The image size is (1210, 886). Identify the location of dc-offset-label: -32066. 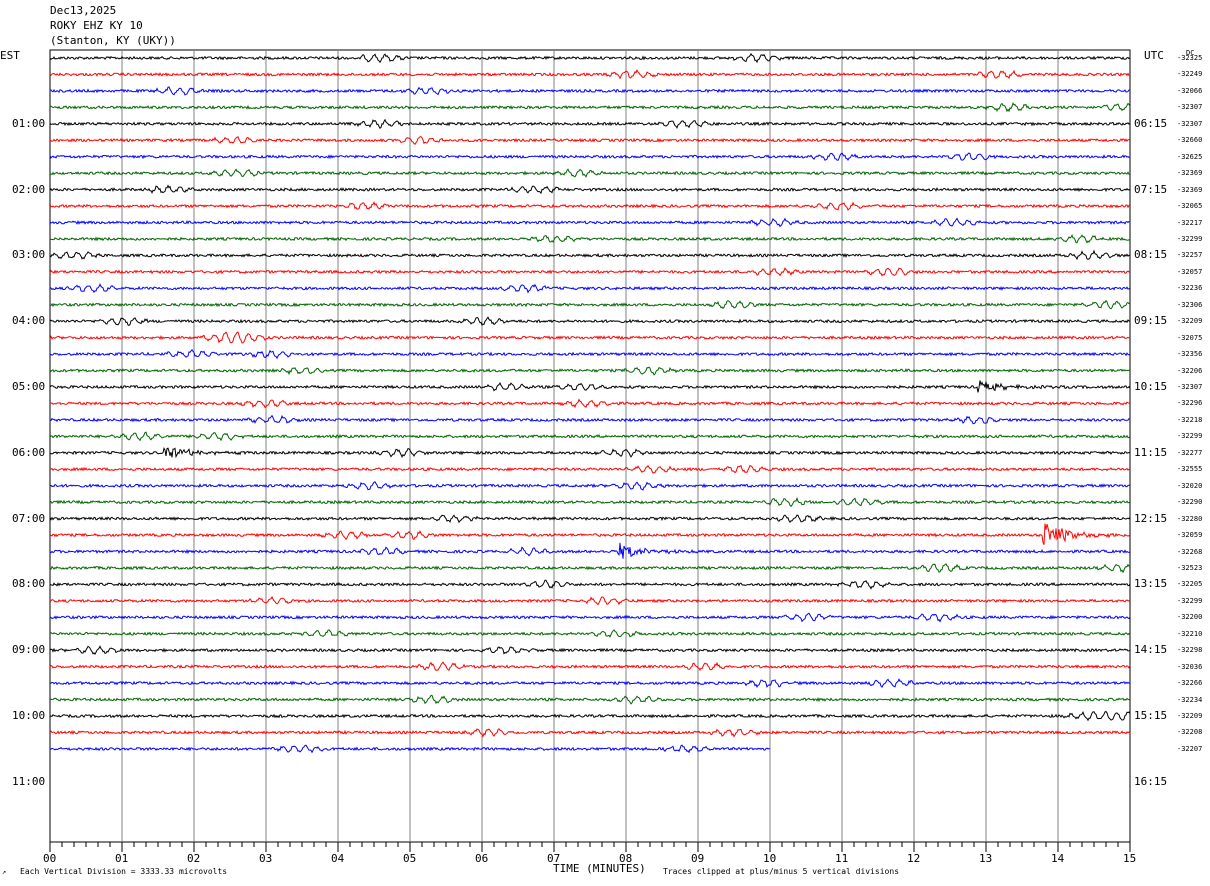
(1190, 90).